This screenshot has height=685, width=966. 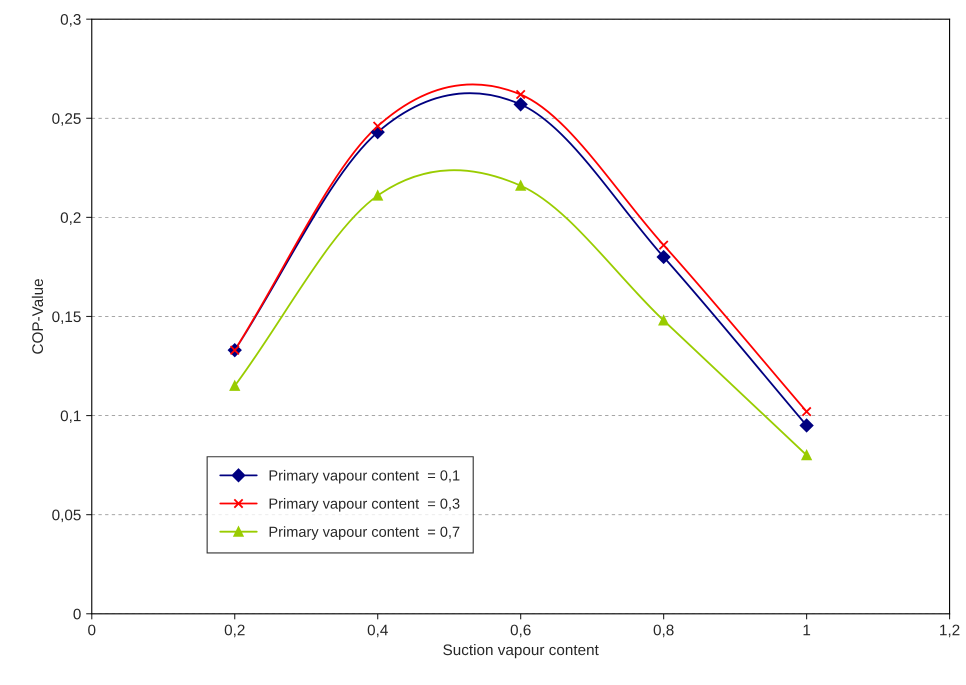 What do you see at coordinates (77, 614) in the screenshot?
I see `y-tick-label: 0` at bounding box center [77, 614].